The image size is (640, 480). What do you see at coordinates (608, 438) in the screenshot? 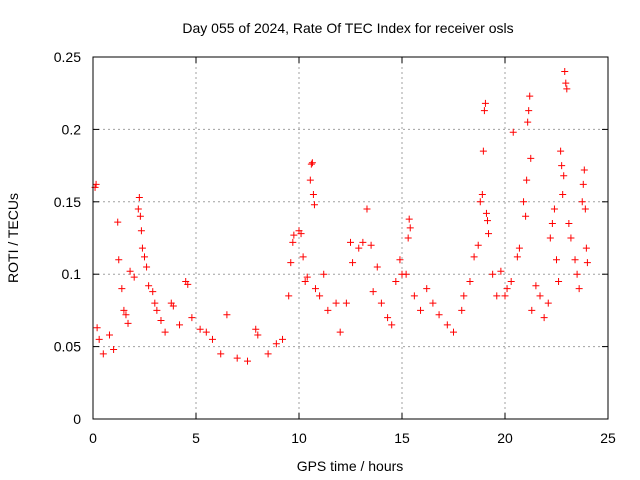
I see `x-tick-label: 25` at bounding box center [608, 438].